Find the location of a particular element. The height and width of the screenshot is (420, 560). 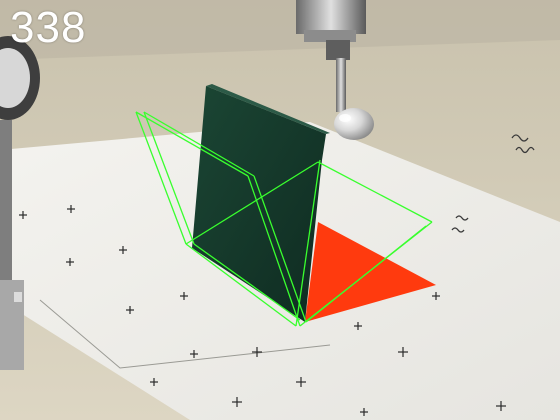

robot-probe is located at coordinates (335, 70).